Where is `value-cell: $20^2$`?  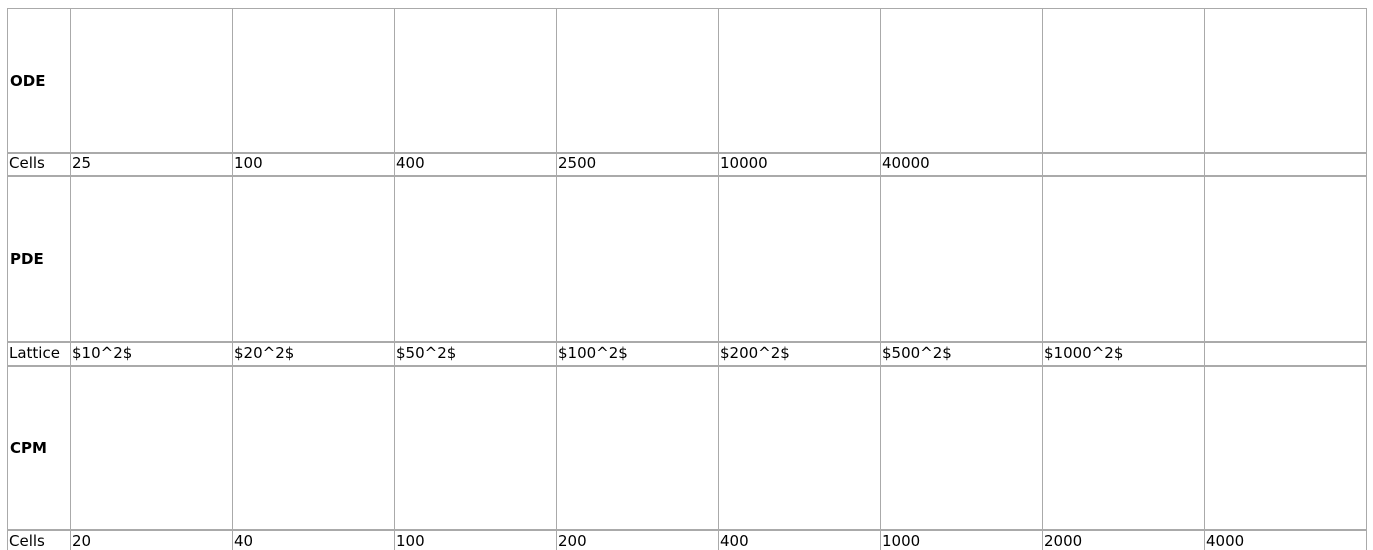
value-cell: $20^2$ is located at coordinates (313, 354).